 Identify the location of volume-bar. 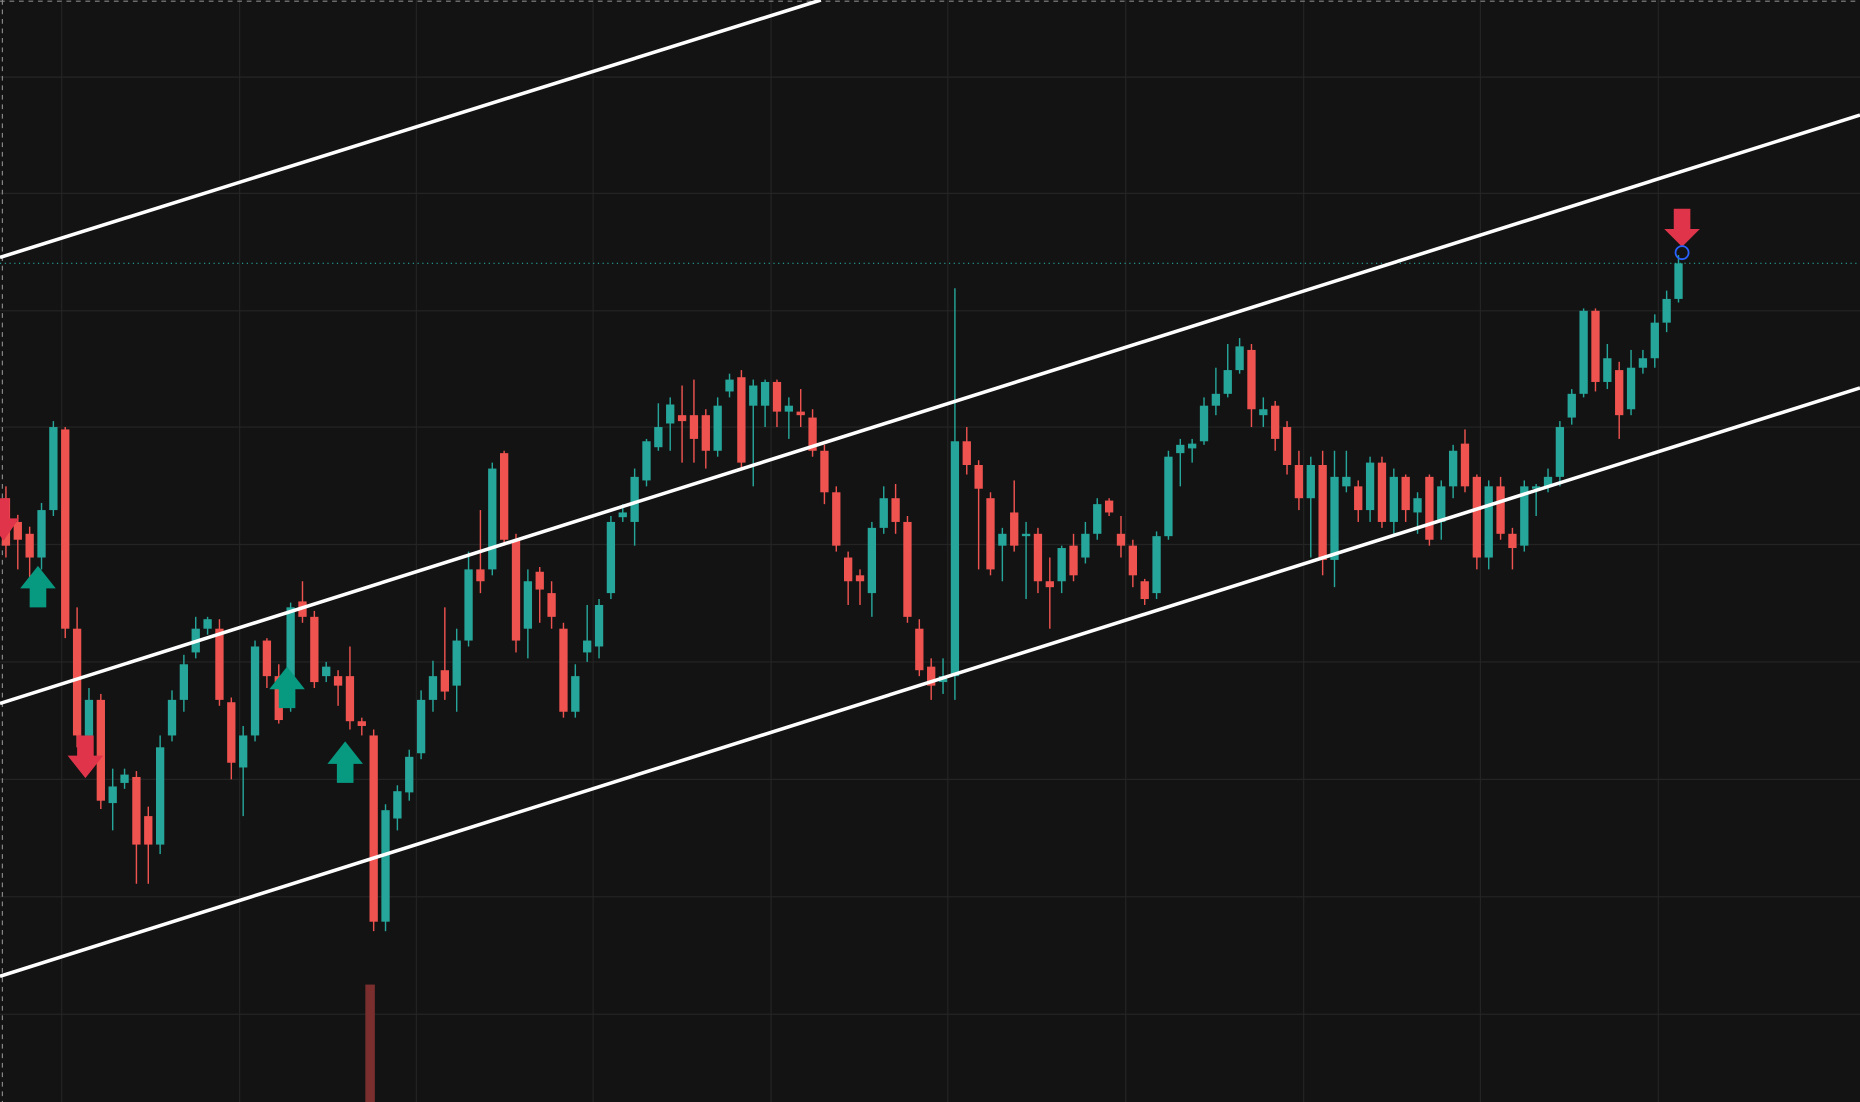
(370, 1043).